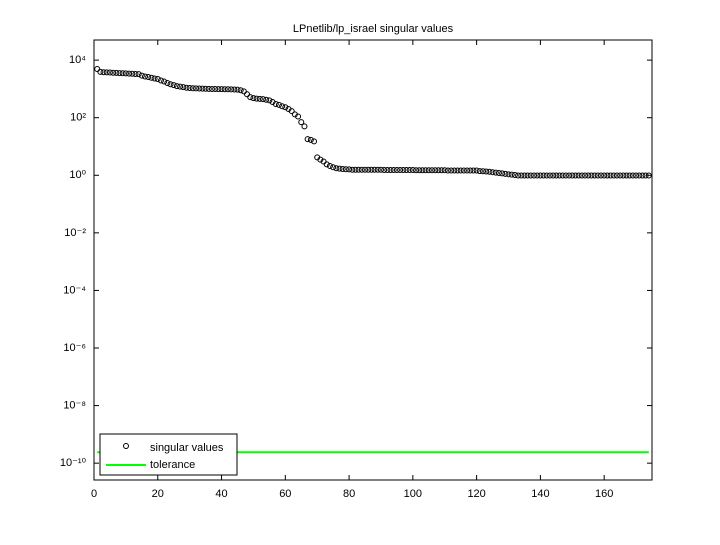 Image resolution: width=720 pixels, height=545 pixels. What do you see at coordinates (172, 465) in the screenshot?
I see `legend-label: tolerance` at bounding box center [172, 465].